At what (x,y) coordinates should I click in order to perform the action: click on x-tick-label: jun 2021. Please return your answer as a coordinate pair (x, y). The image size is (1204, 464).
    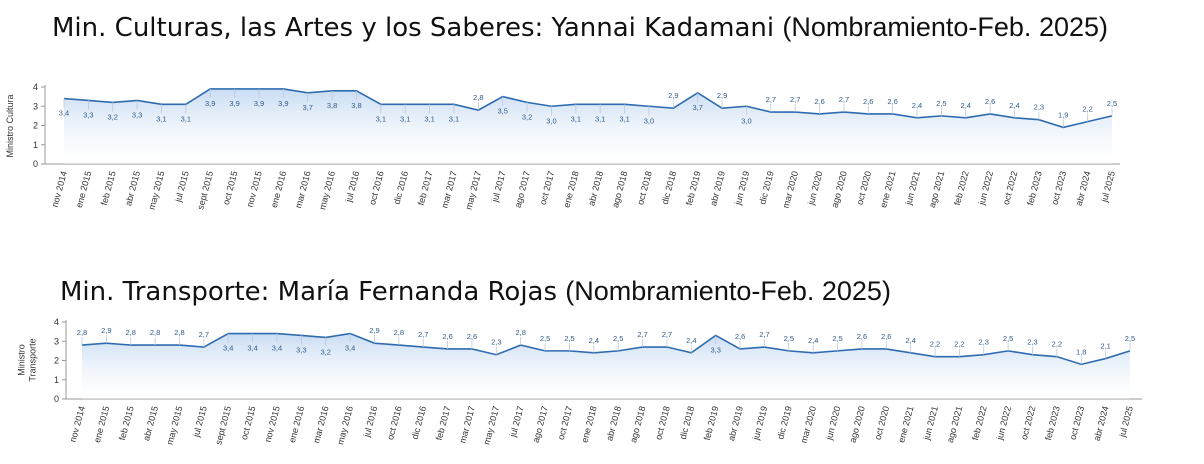
    Looking at the image, I should click on (930, 423).